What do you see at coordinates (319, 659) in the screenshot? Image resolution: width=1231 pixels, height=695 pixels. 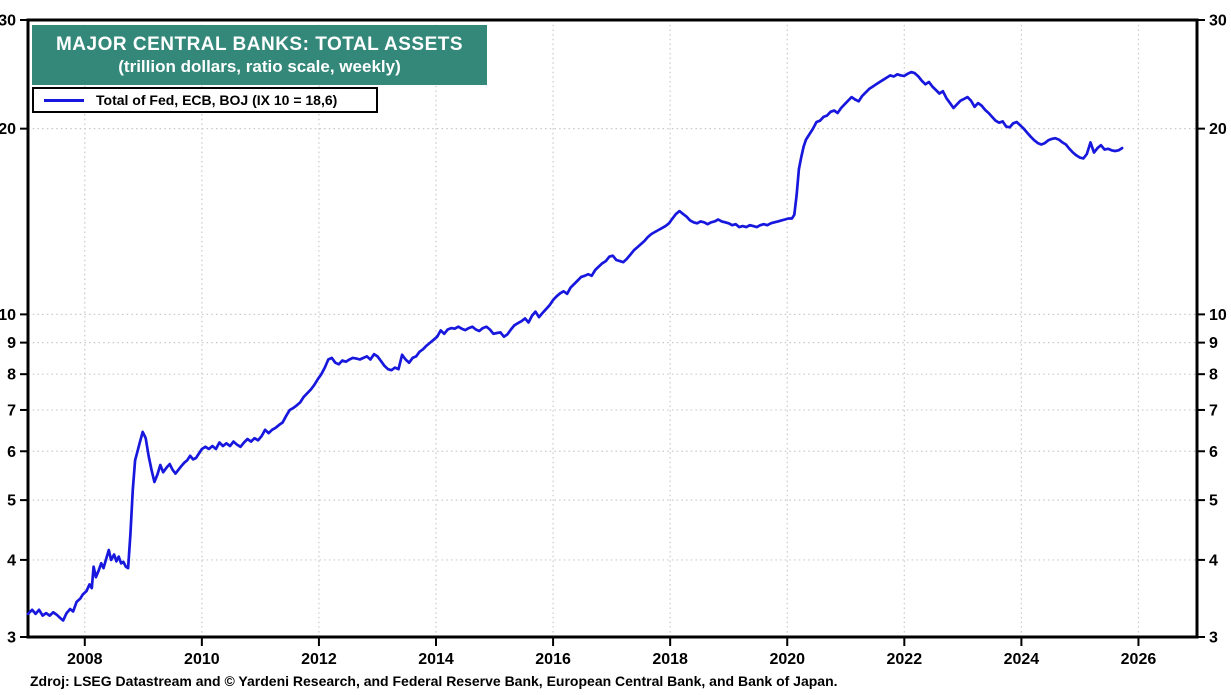 I see `svg-text: 2012` at bounding box center [319, 659].